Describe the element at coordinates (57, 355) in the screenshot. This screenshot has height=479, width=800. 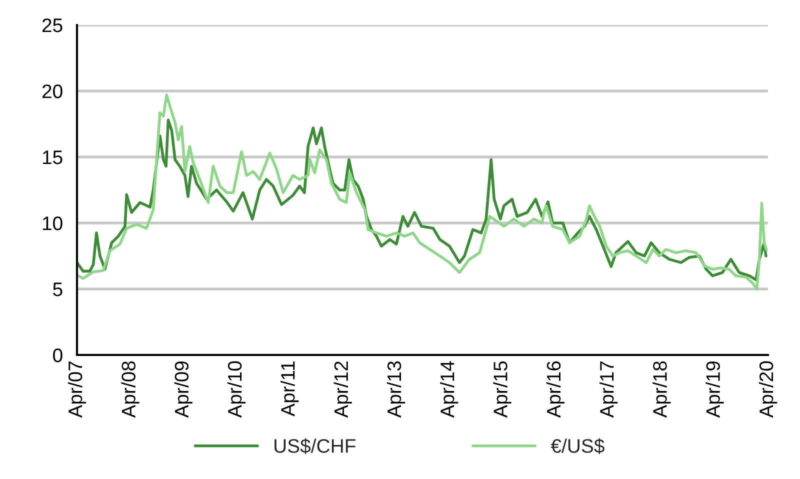
I see `y-tick-label: 0` at that location.